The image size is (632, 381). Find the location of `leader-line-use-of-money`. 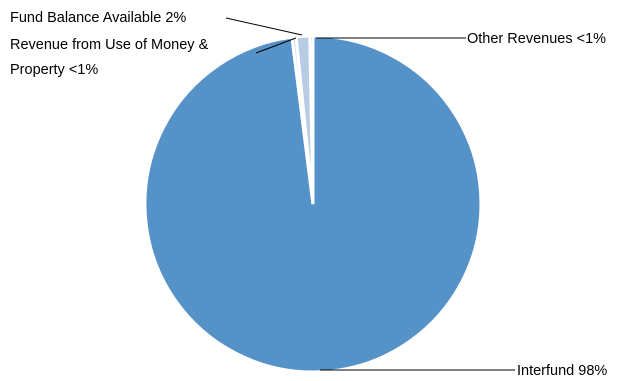

leader-line-use-of-money is located at coordinates (276, 45).